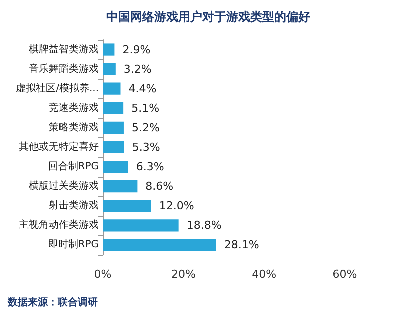  I want to click on y-tick-label: 竞速类游戏, so click(74, 108).